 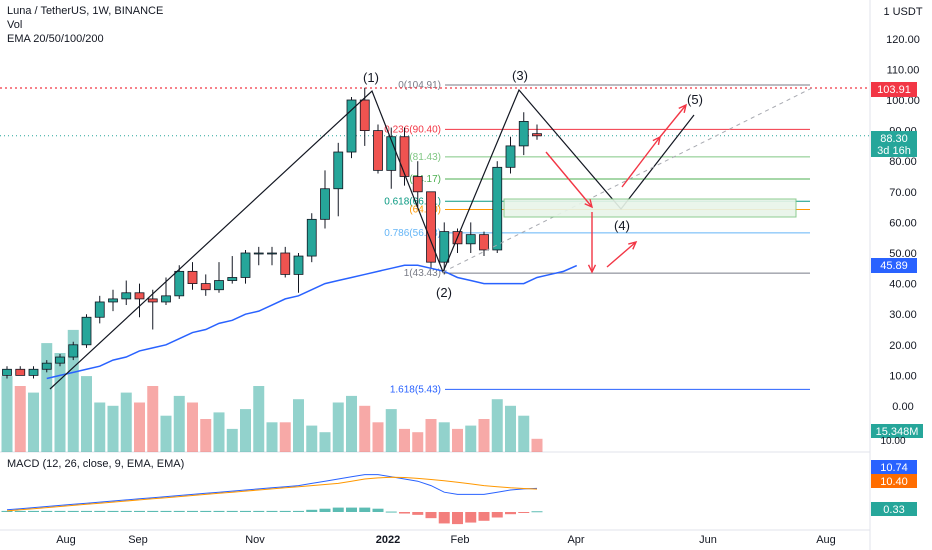 What do you see at coordinates (892, 441) in the screenshot?
I see `volume-axis-clipped-label: 10.00` at bounding box center [892, 441].